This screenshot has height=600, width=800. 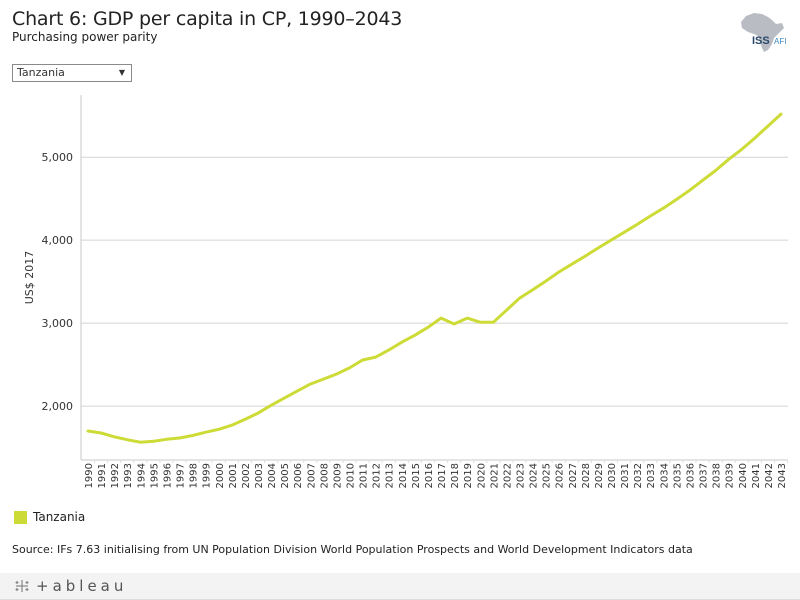 I want to click on chevron-down-icon: ▼, so click(x=121, y=72).